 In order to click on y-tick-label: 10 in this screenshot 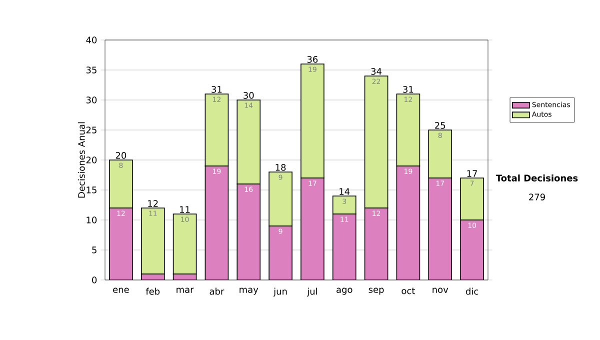, I will do `click(91, 220)`.